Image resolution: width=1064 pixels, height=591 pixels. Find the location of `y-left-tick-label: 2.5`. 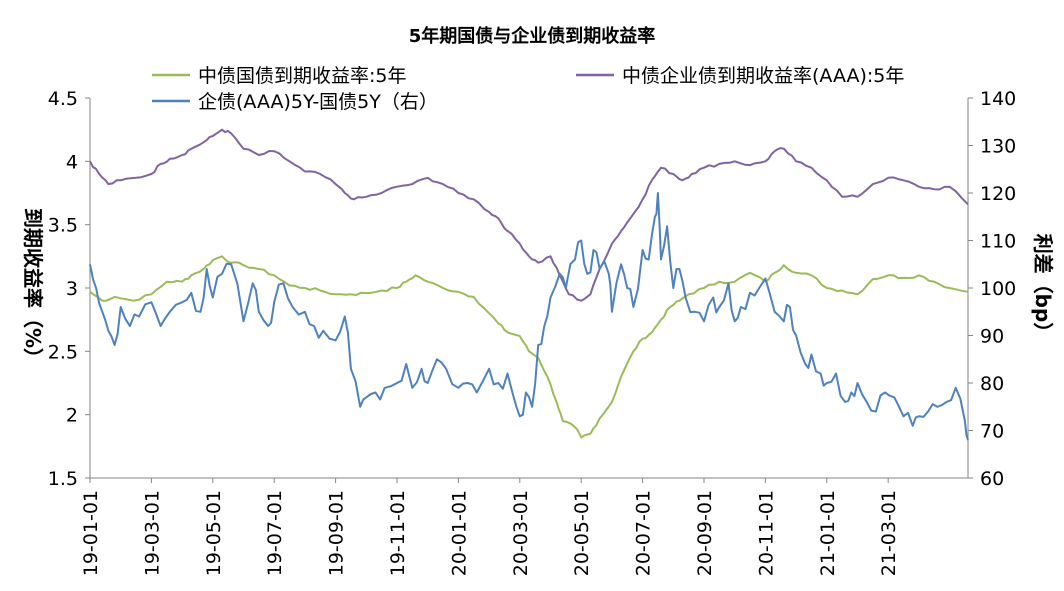

y-left-tick-label: 2.5 is located at coordinates (63, 352).